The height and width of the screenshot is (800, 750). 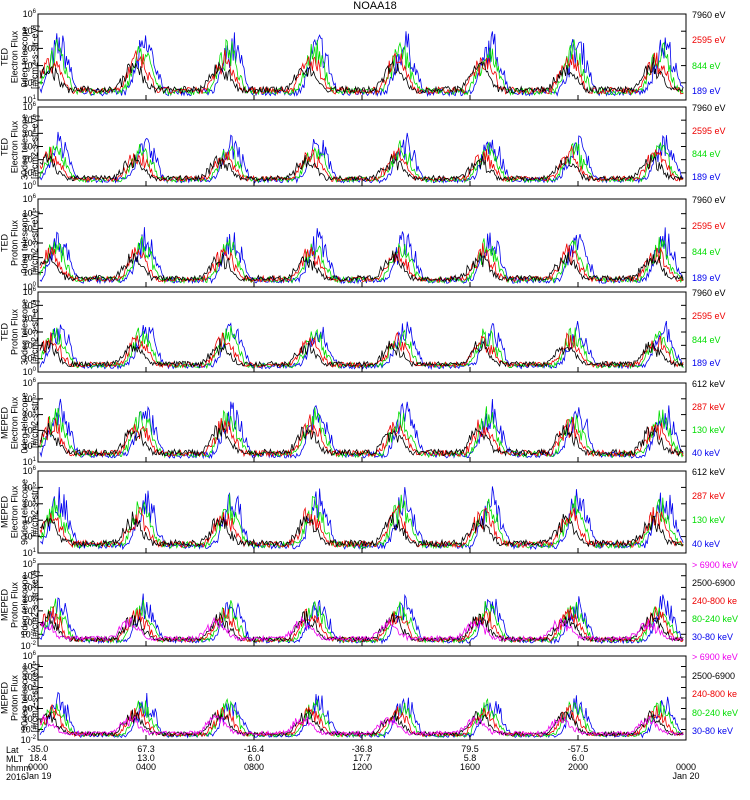 What do you see at coordinates (686, 776) in the screenshot?
I see `x-tick-date: Jan 20` at bounding box center [686, 776].